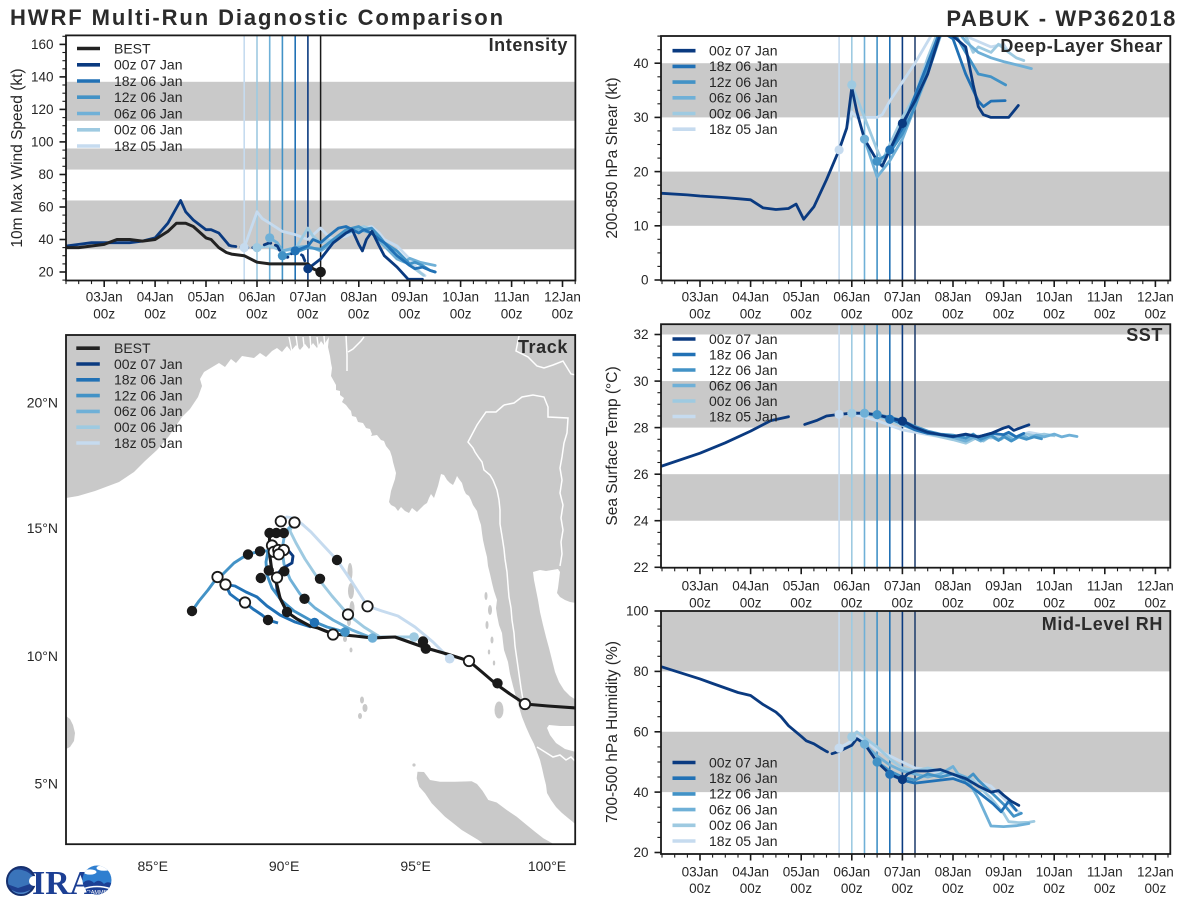 This screenshot has height=900, width=1200. Describe the element at coordinates (543, 347) in the screenshot. I see `svg-text: Track` at that location.